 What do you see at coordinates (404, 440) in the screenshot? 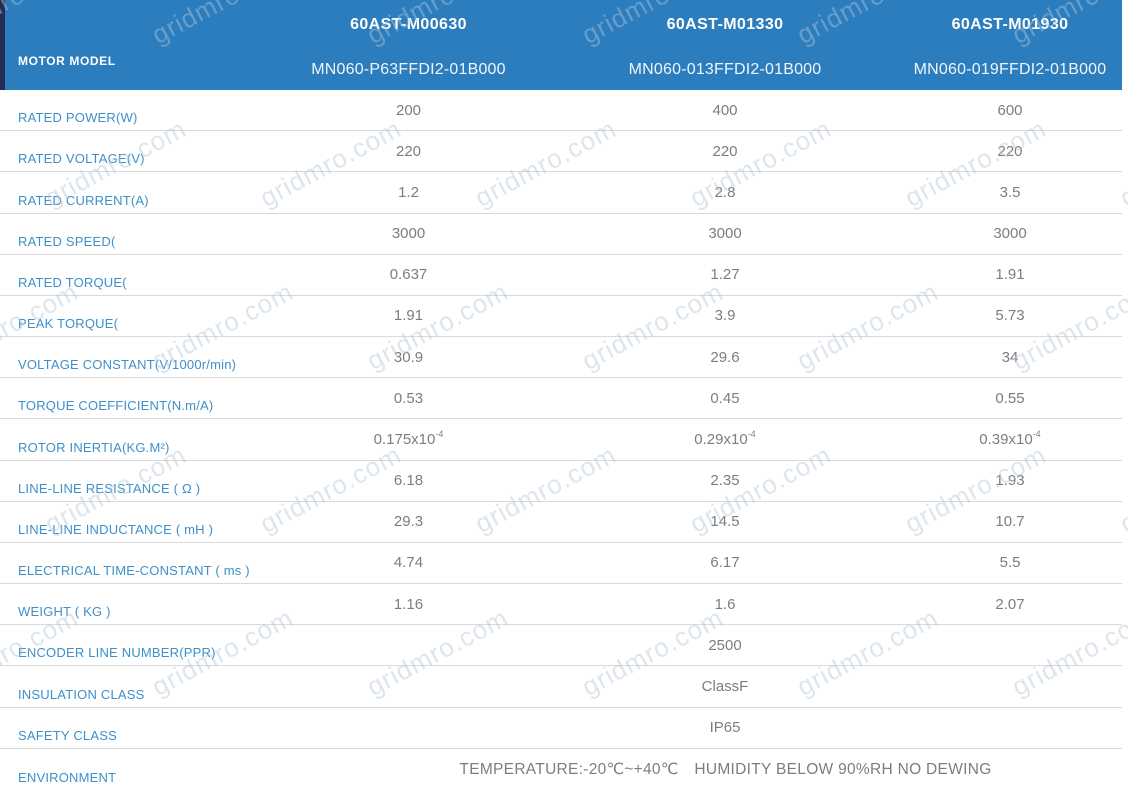
I see `value-base: 0.175x10` at bounding box center [404, 440].